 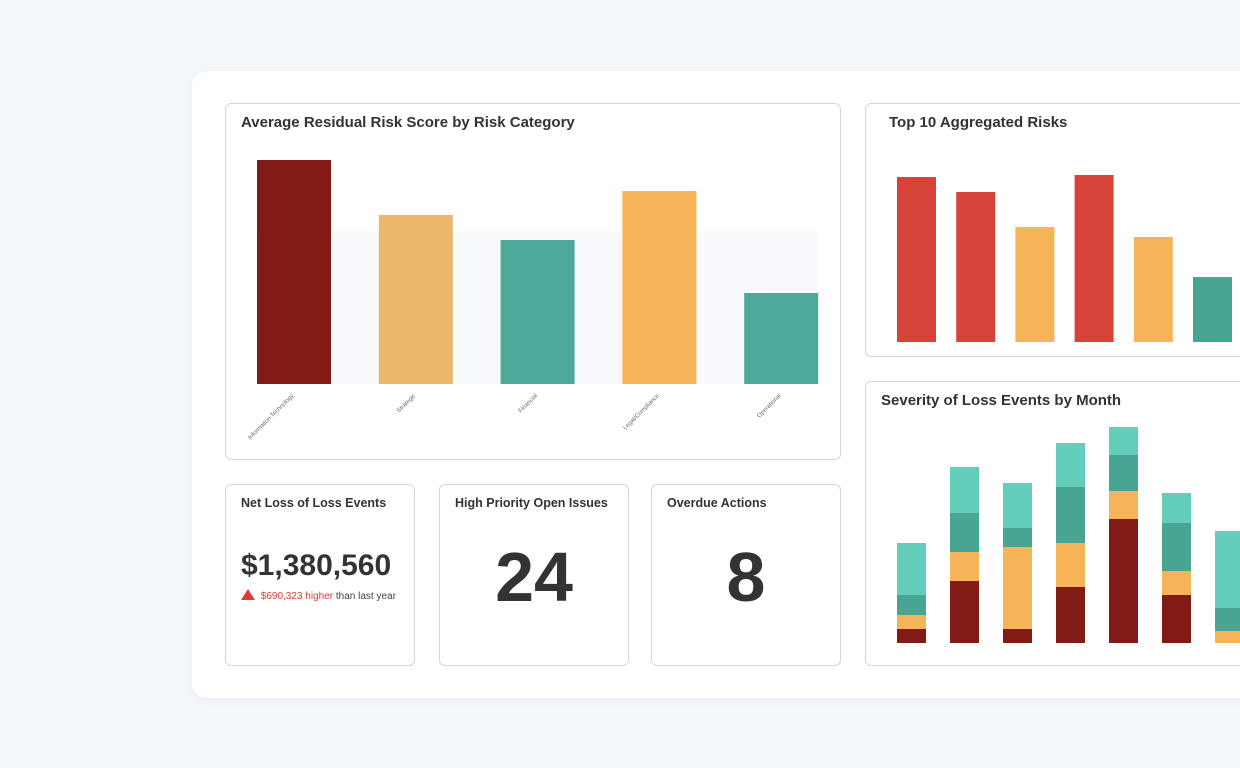 What do you see at coordinates (1064, 258) in the screenshot?
I see `top10-chart` at bounding box center [1064, 258].